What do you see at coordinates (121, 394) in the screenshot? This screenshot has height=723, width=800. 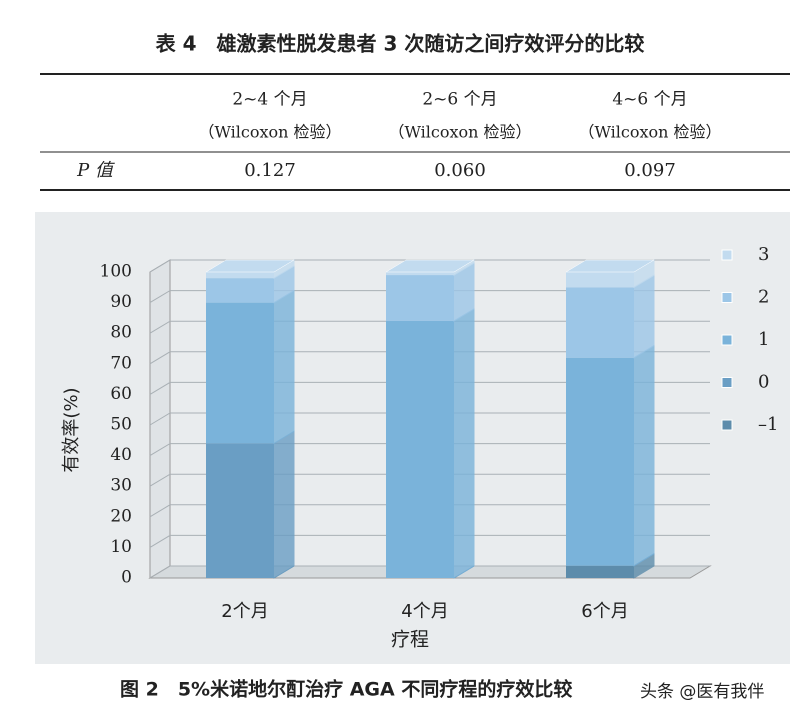 I see `y-tick-label: 60` at bounding box center [121, 394].